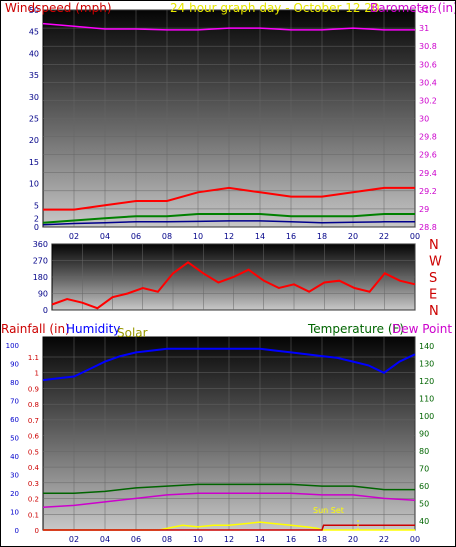 Image resolution: width=456 pixels, height=547 pixels. Describe the element at coordinates (433, 295) in the screenshot. I see `compass-label: E` at that location.